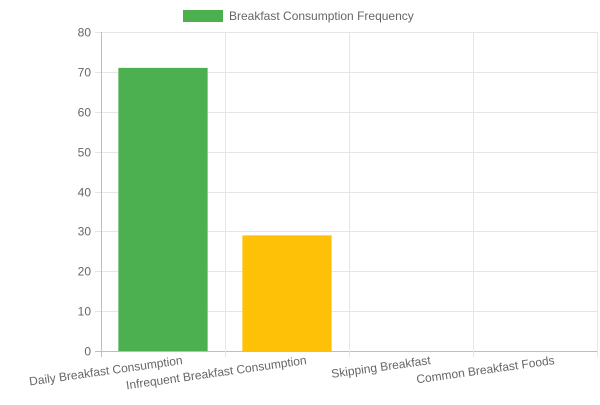 This screenshot has height=405, width=600. What do you see at coordinates (321, 16) in the screenshot?
I see `legend-label: Breakfast Consumption Frequency` at bounding box center [321, 16].